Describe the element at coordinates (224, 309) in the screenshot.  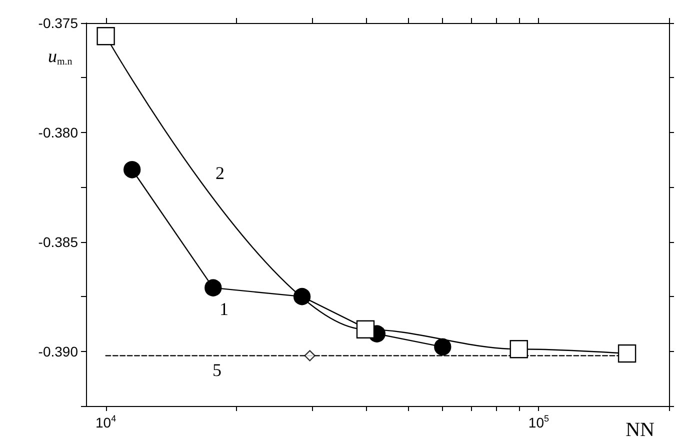
I see `series-label: 1` at that location.